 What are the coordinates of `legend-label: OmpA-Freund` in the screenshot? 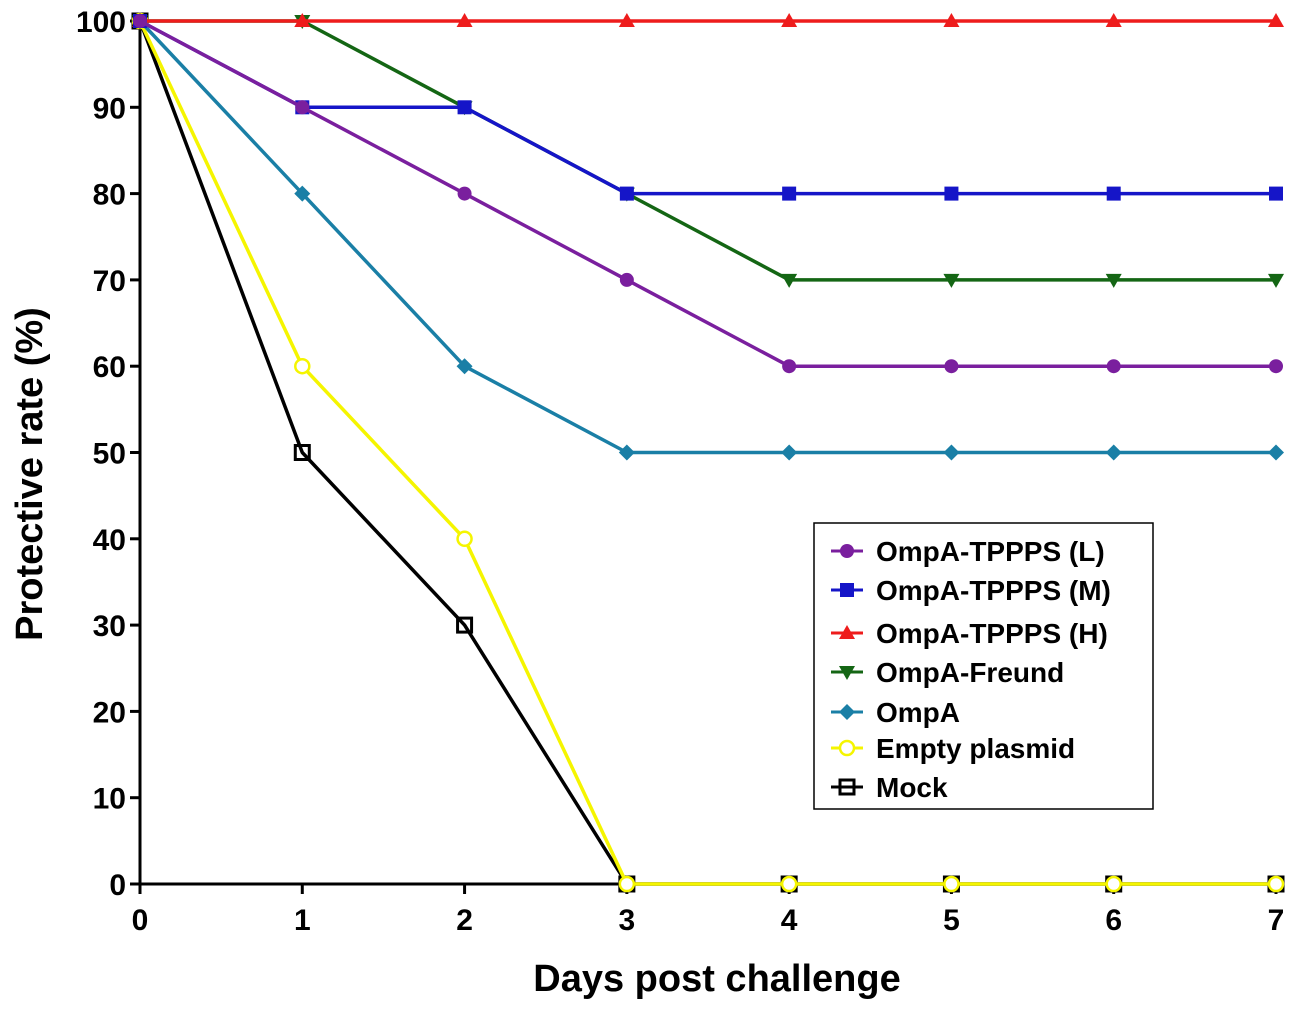 It's located at (970, 672).